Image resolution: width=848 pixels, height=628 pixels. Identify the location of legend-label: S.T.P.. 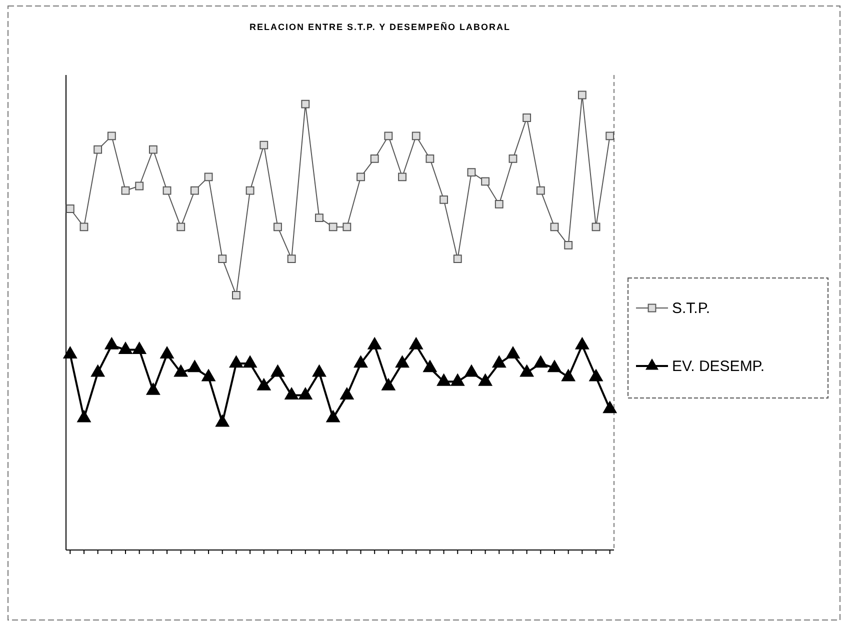
(691, 308).